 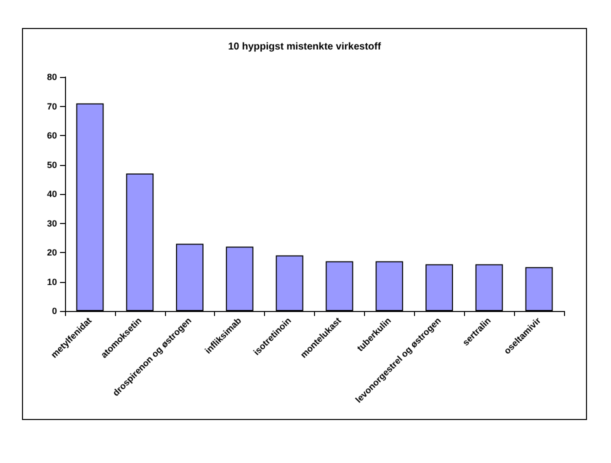 What do you see at coordinates (51, 253) in the screenshot?
I see `y-tick-label: 20` at bounding box center [51, 253].